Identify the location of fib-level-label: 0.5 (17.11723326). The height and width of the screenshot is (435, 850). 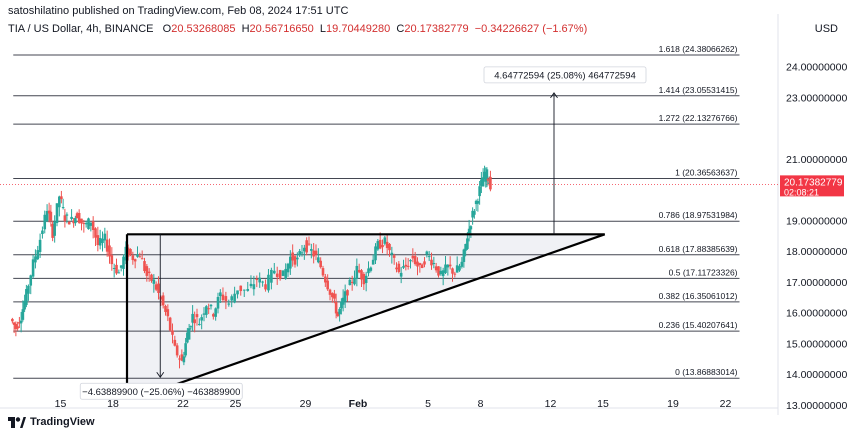
(703, 272).